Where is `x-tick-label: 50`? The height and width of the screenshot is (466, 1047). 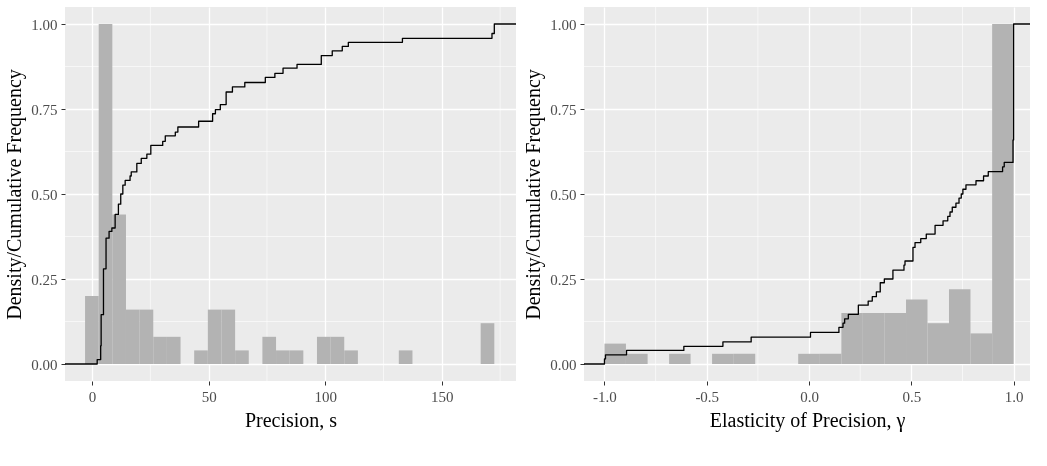 x-tick-label: 50 is located at coordinates (209, 396).